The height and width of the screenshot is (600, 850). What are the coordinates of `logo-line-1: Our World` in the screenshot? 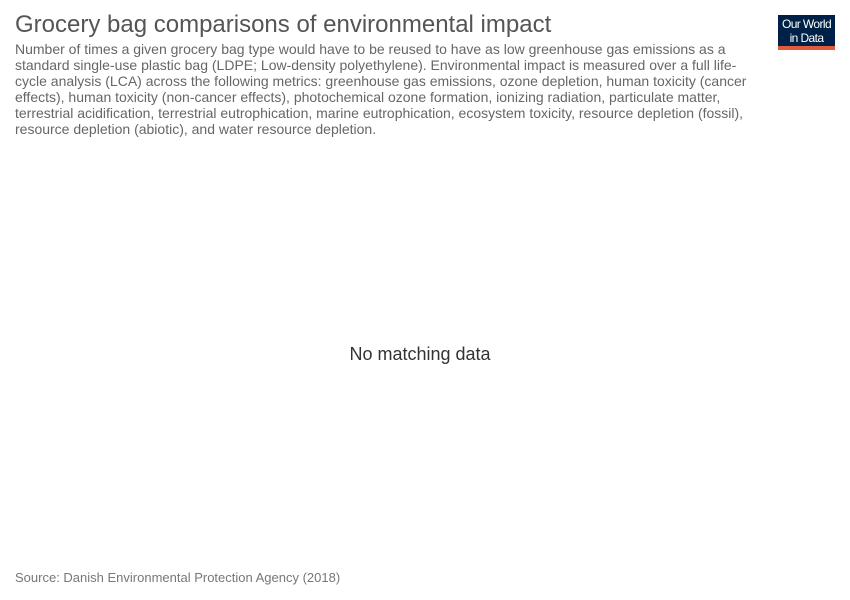 It's located at (806, 24).